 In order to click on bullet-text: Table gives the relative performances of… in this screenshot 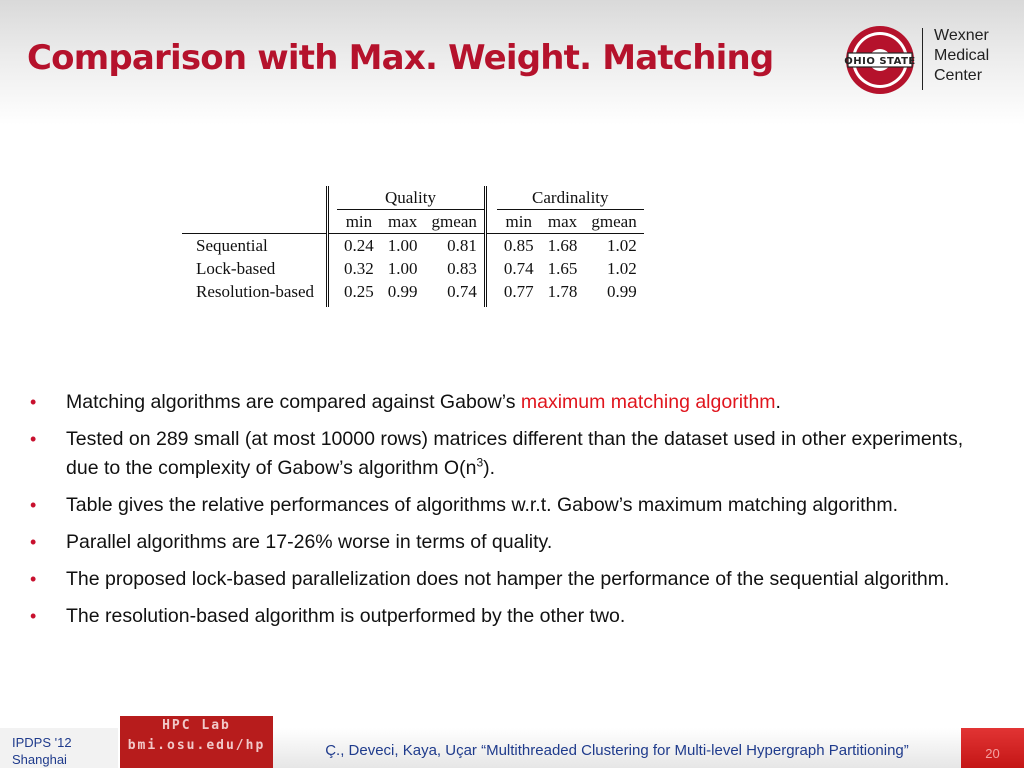, I will do `click(482, 505)`.